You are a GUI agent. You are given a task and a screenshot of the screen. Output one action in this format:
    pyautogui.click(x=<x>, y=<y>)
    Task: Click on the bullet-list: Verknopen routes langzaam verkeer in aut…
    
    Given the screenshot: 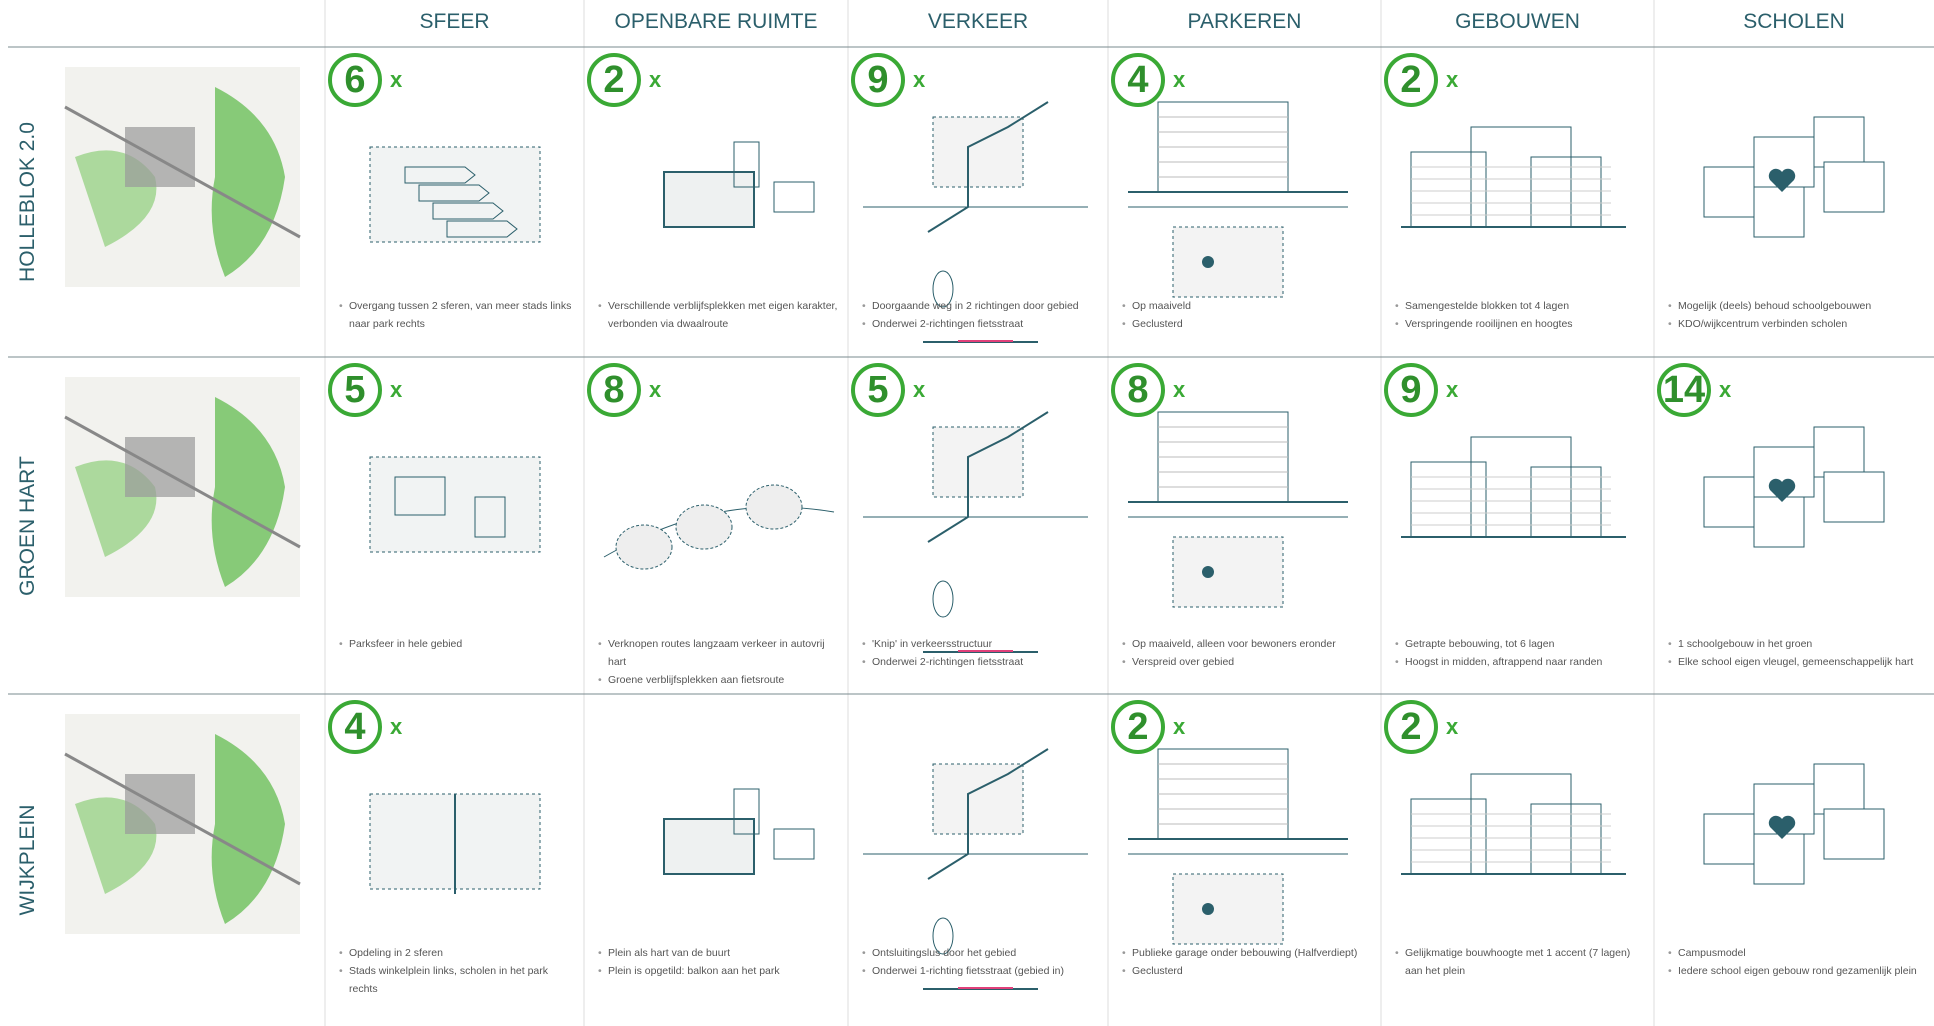 What is the action you would take?
    pyautogui.click(x=718, y=662)
    